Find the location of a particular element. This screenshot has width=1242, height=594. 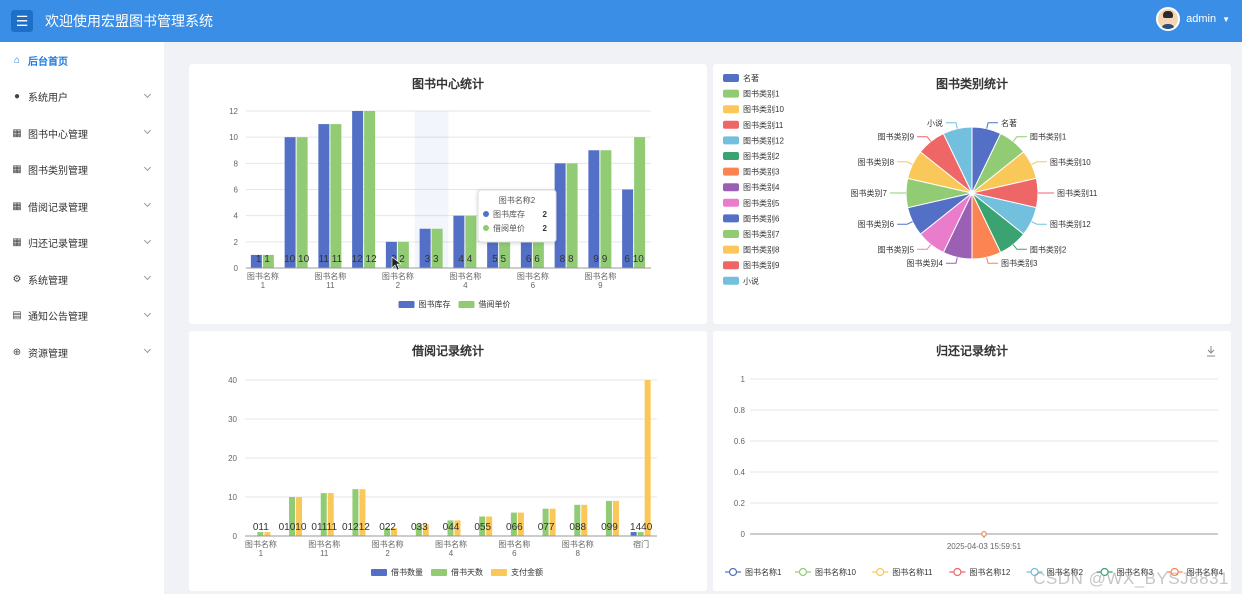

bar-借书数量 is located at coordinates (633, 534).